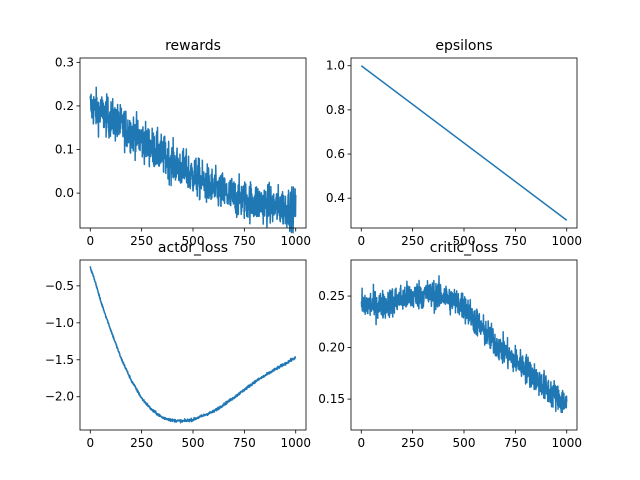  What do you see at coordinates (59, 397) in the screenshot?
I see `y-tick-label: −2.0` at bounding box center [59, 397].